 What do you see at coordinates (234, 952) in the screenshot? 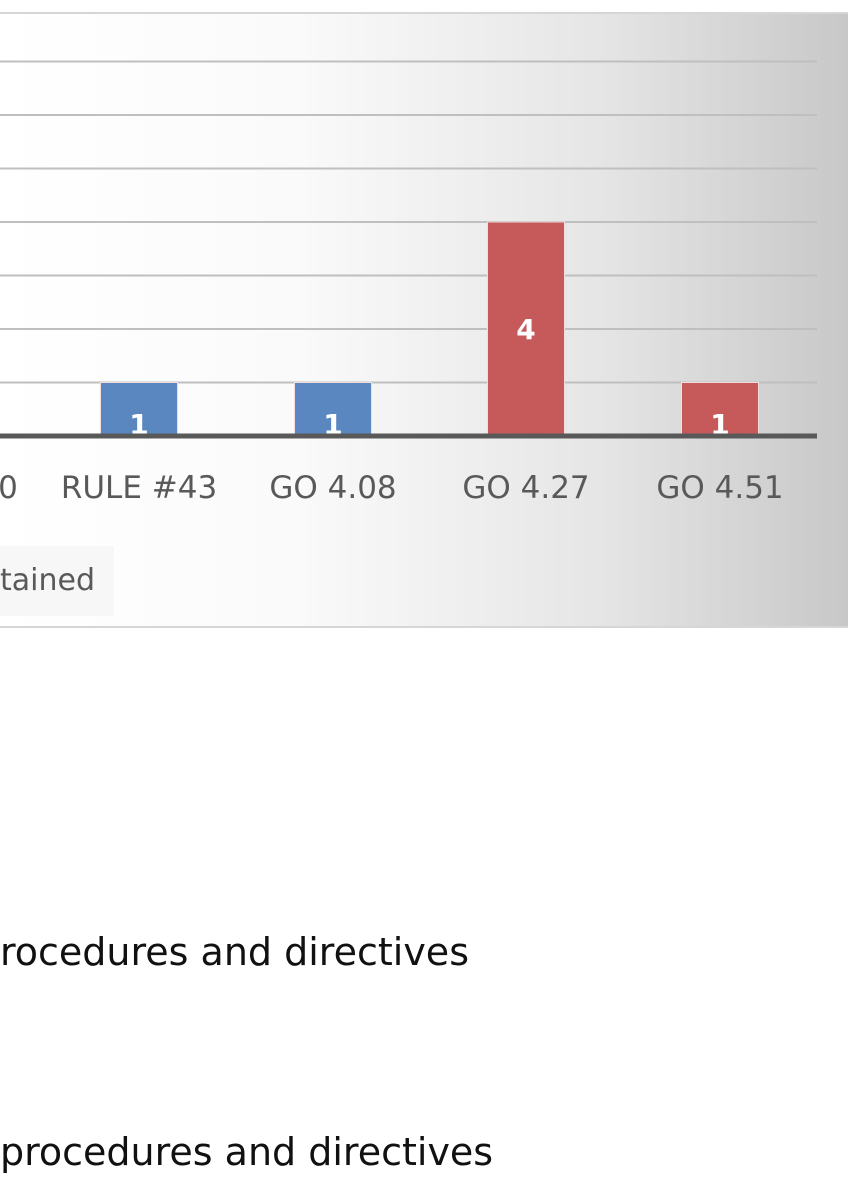
I see `body-text-line-1: rocedures and directives` at bounding box center [234, 952].